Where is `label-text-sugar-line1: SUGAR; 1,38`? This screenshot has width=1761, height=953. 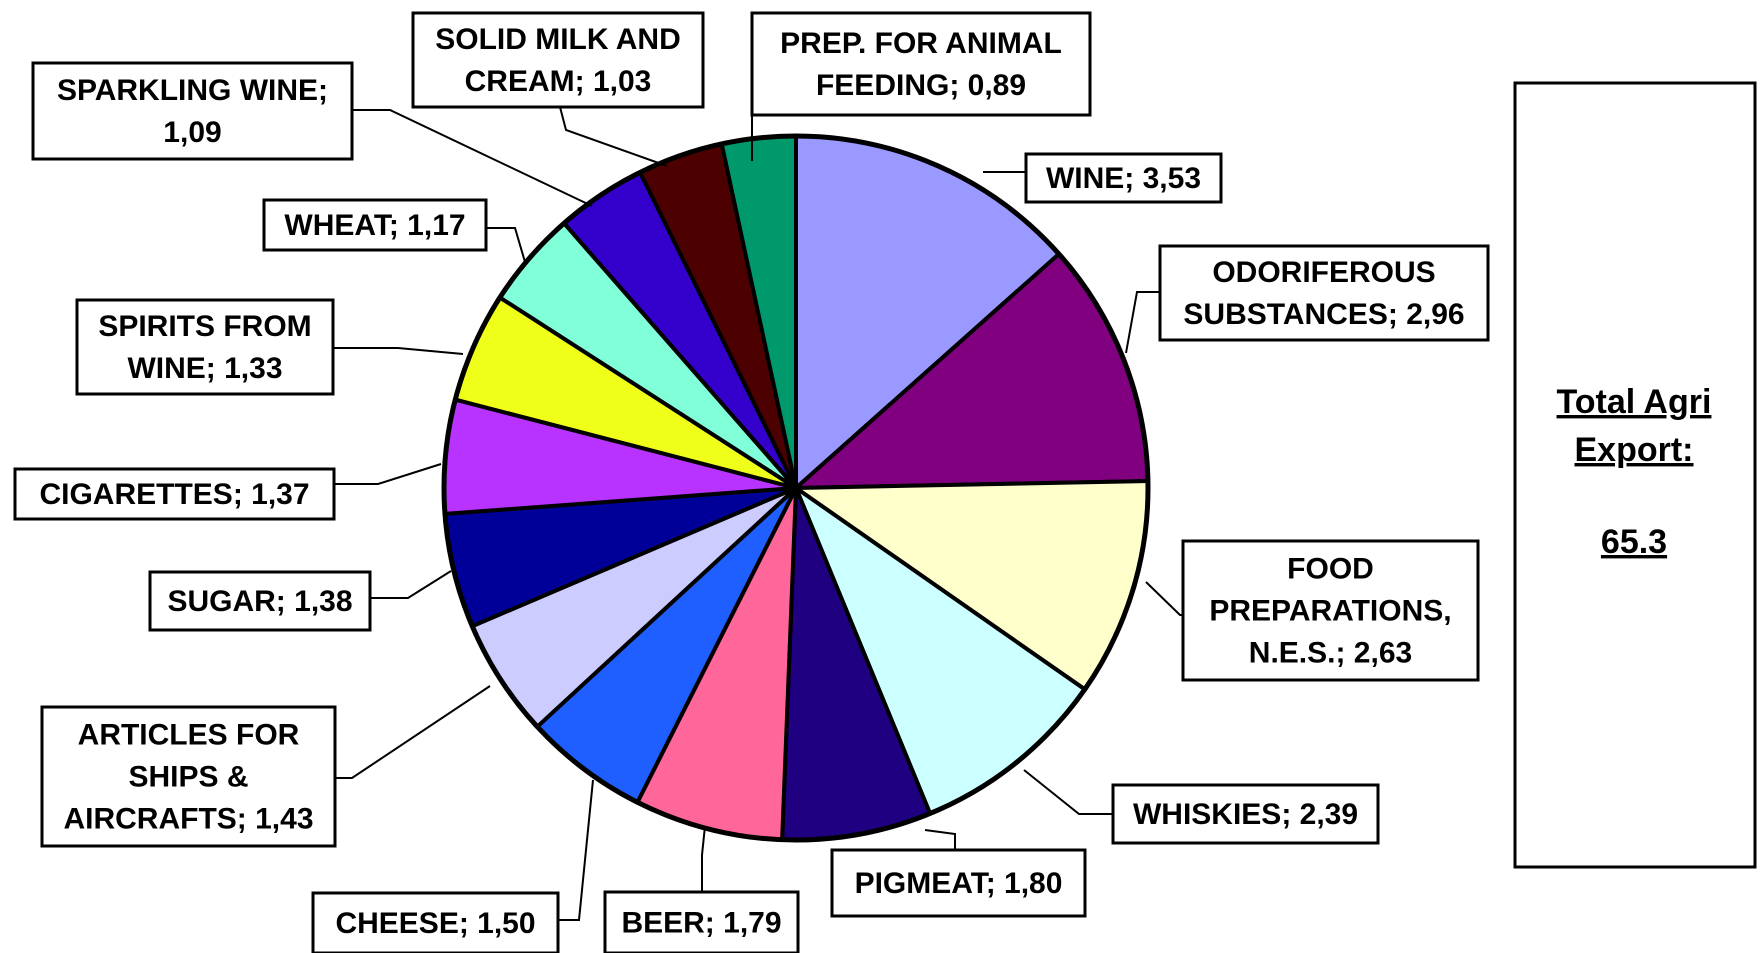 label-text-sugar-line1: SUGAR; 1,38 is located at coordinates (259, 601).